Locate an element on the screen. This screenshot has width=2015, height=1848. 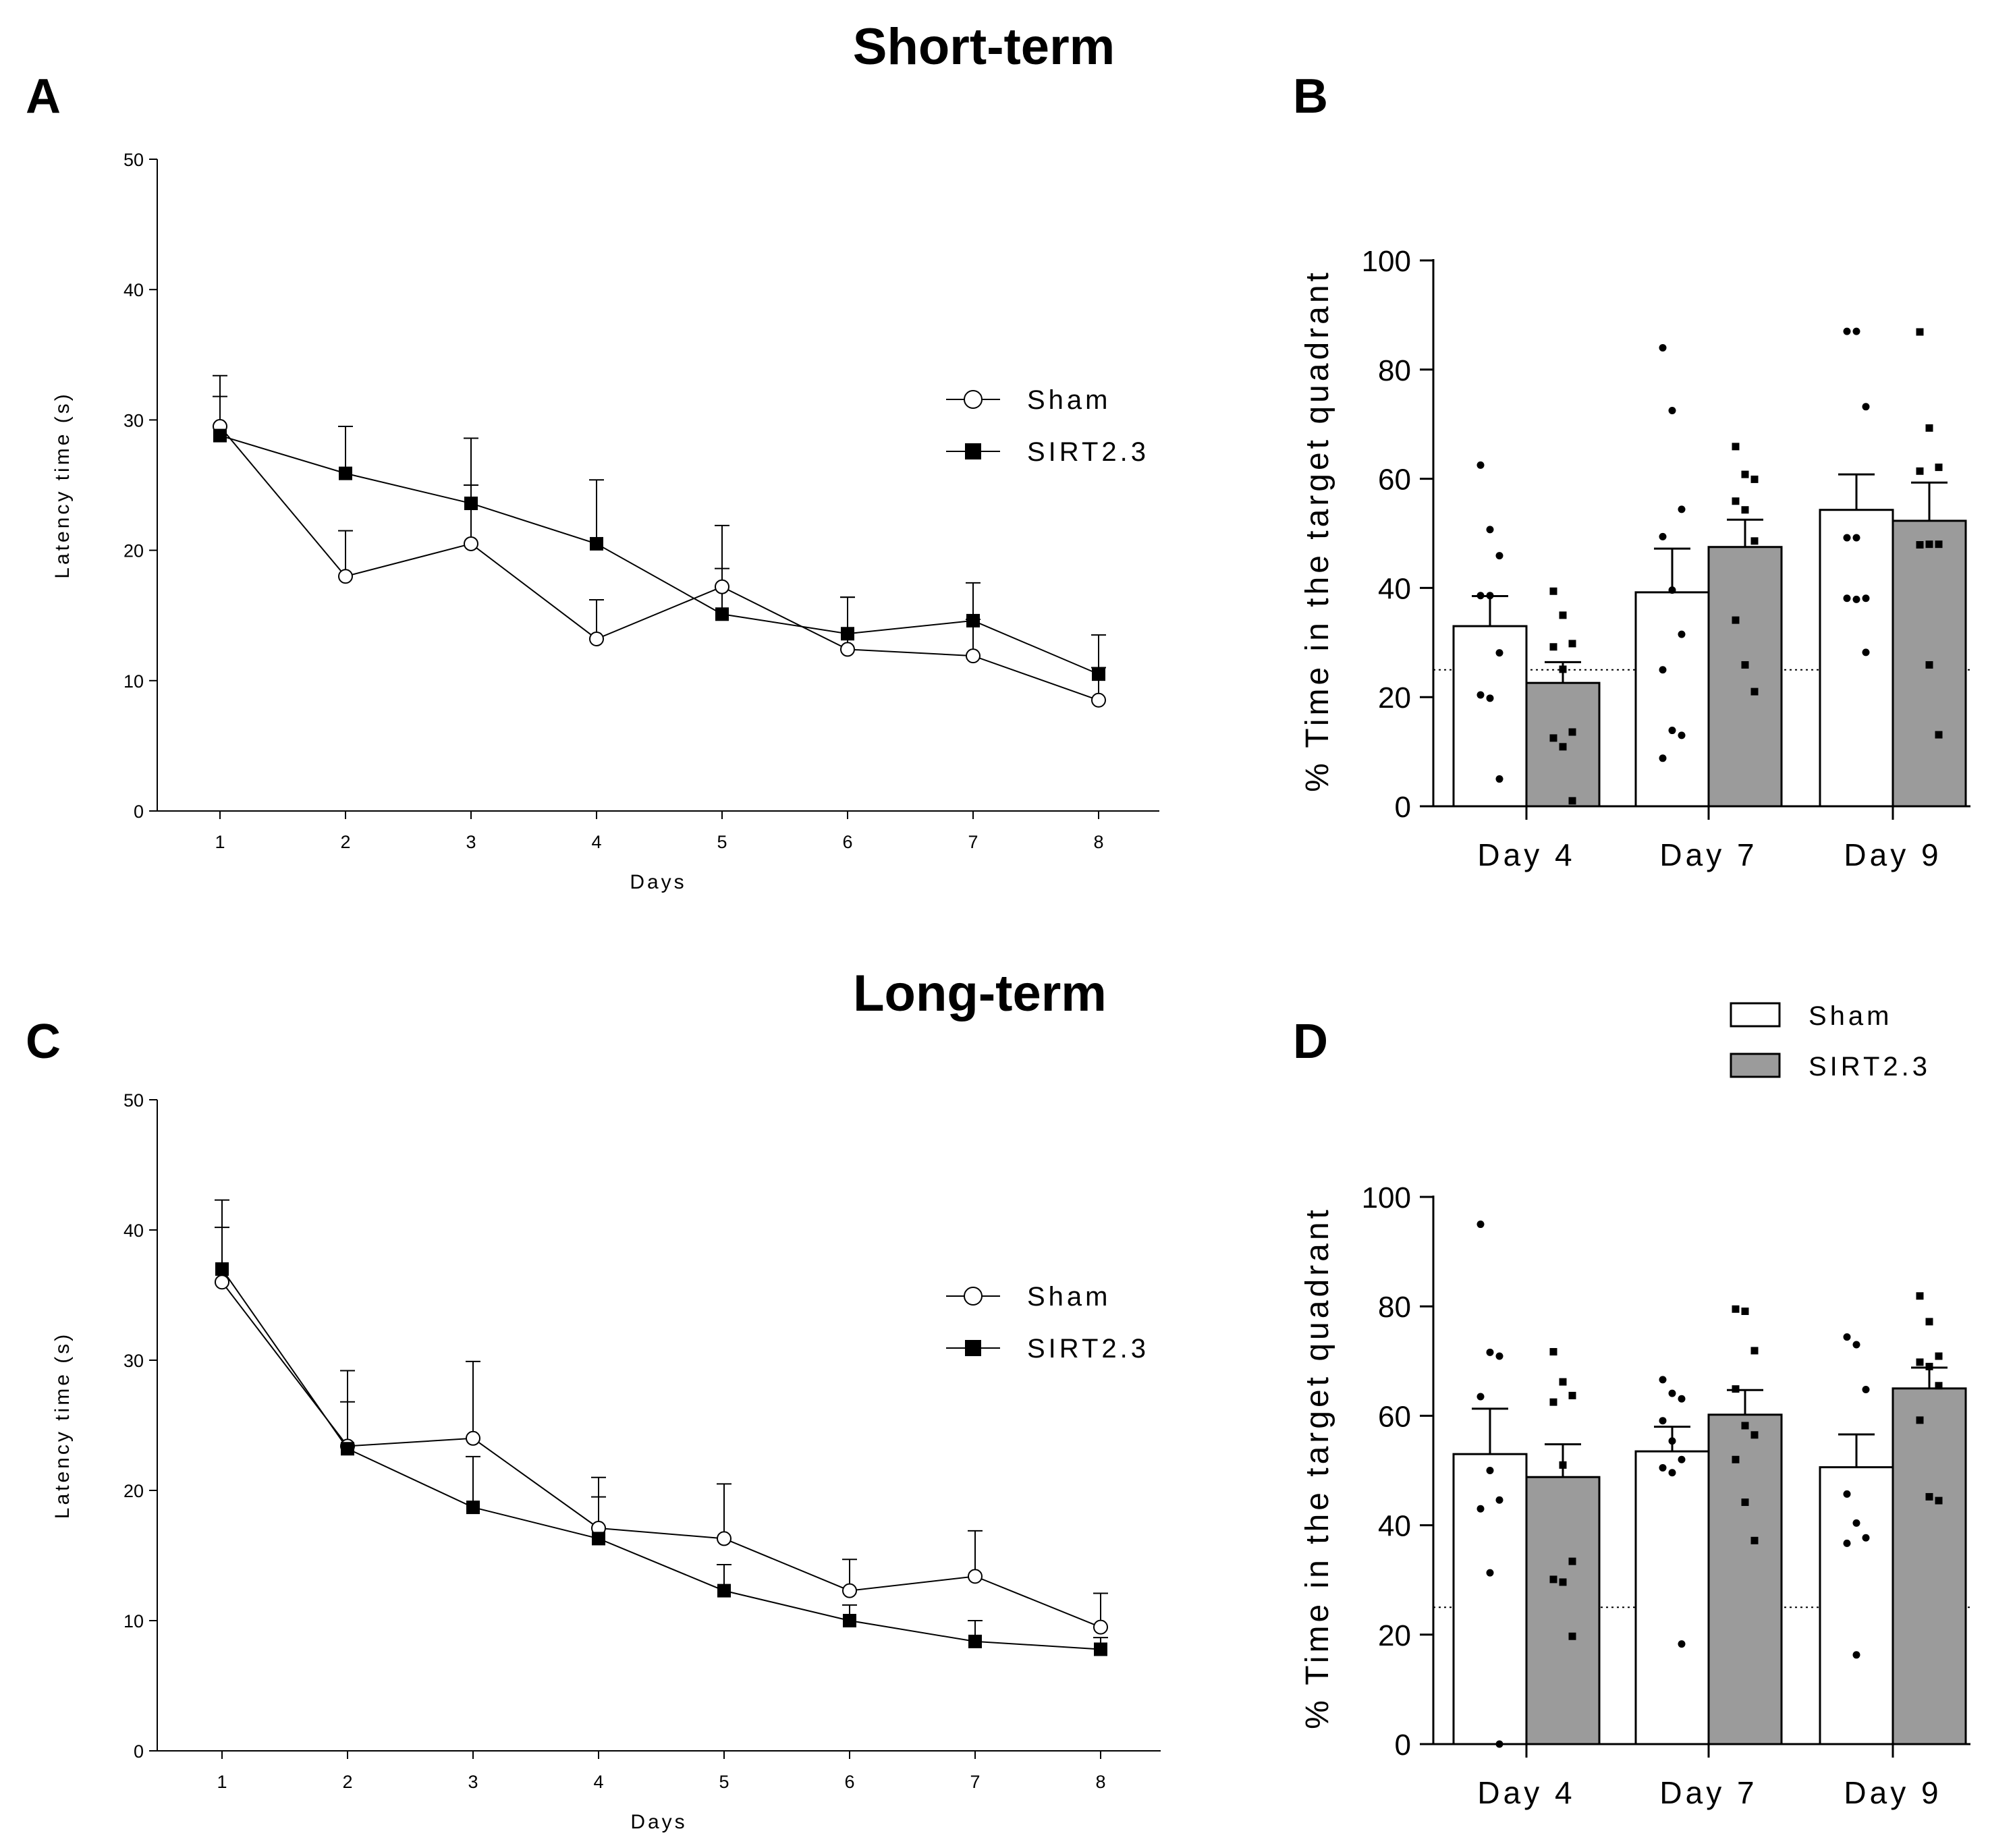
panel-c-series-line-sham is located at coordinates (661, 1454).